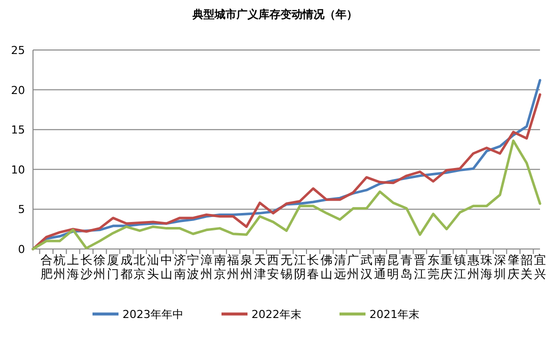 The image size is (550, 350). Describe the element at coordinates (193, 267) in the screenshot. I see `x-tick-label: 宁波` at that location.